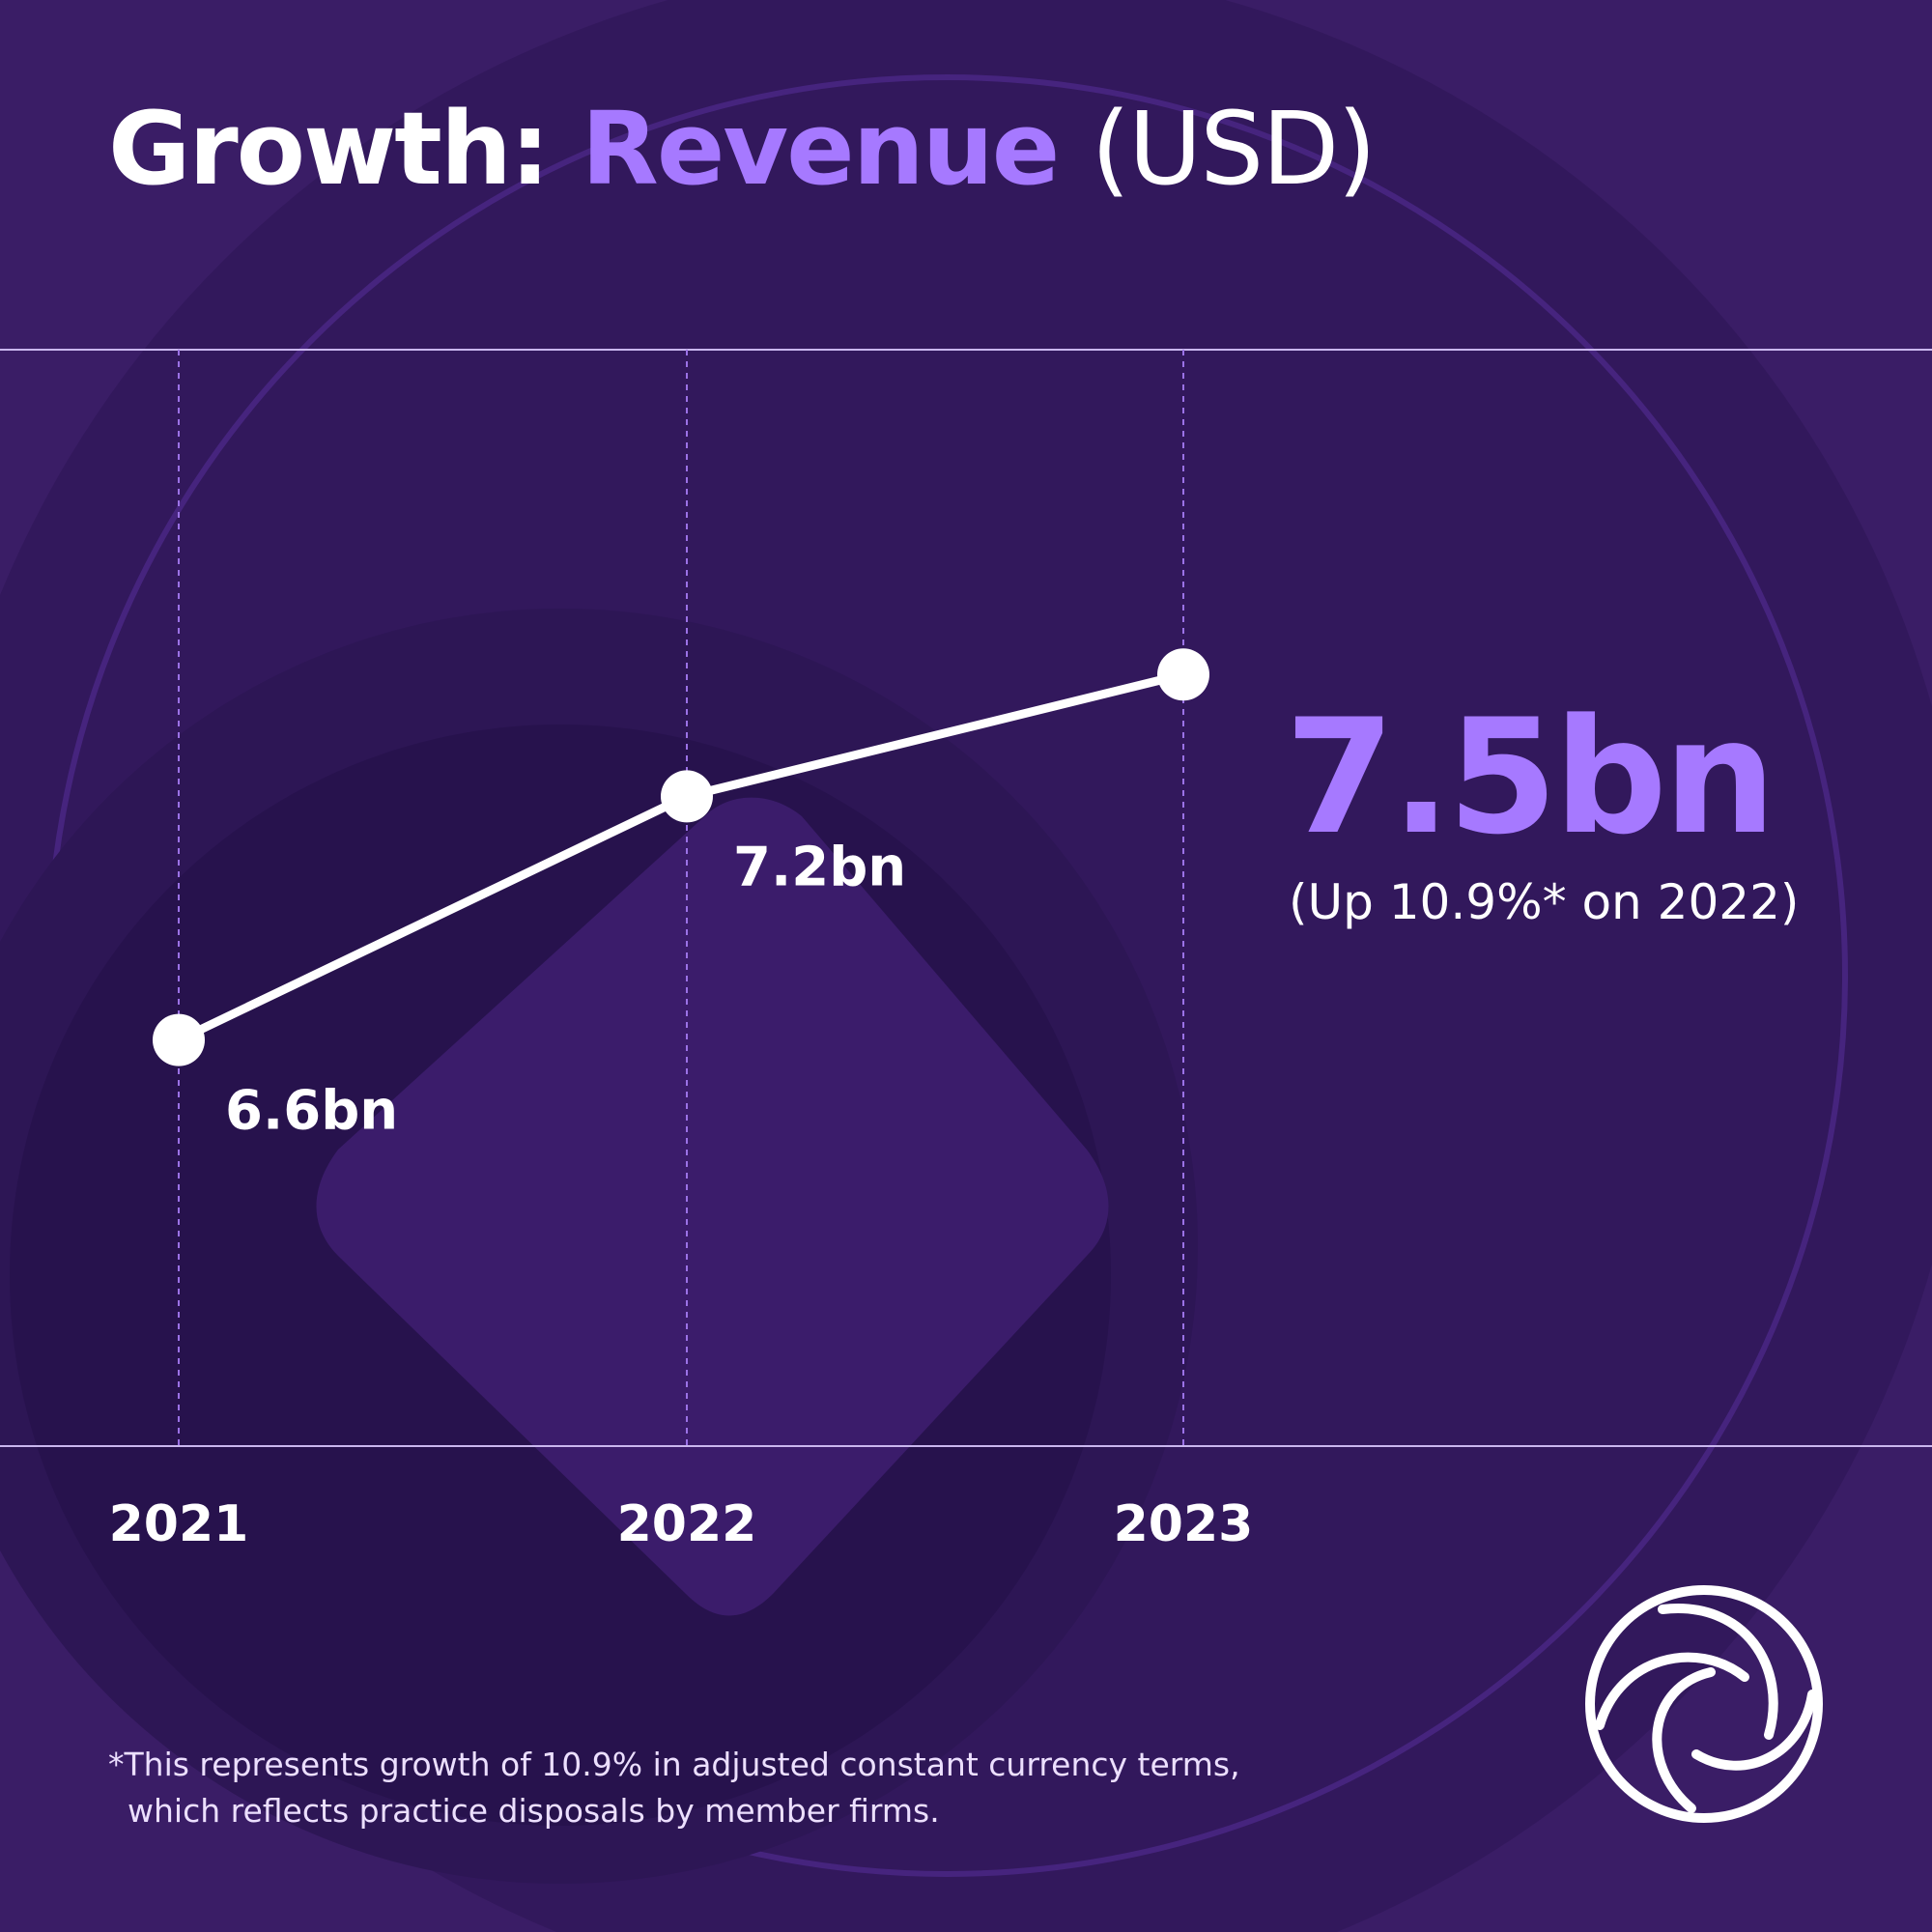 This screenshot has height=1932, width=1932. I want to click on x-tick-label-2022: 2022, so click(687, 1524).